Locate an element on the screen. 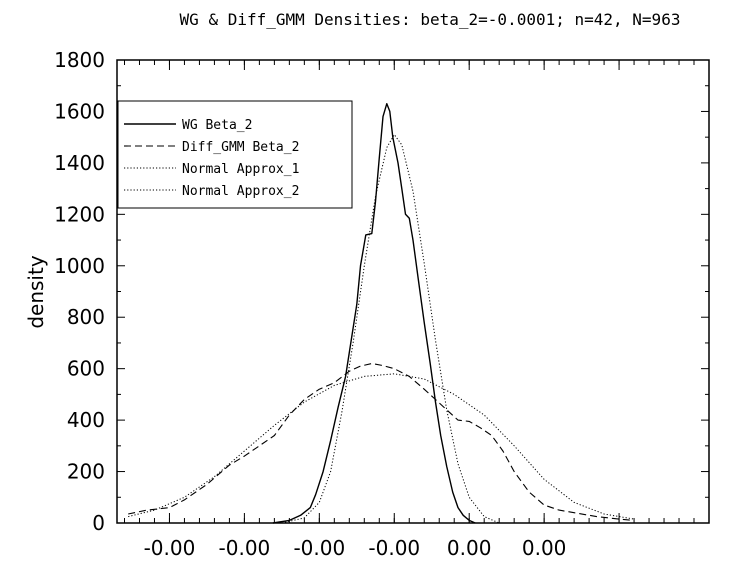 Image resolution: width=739 pixels, height=563 pixels. legend-label-1: WG Beta_2 is located at coordinates (217, 125).